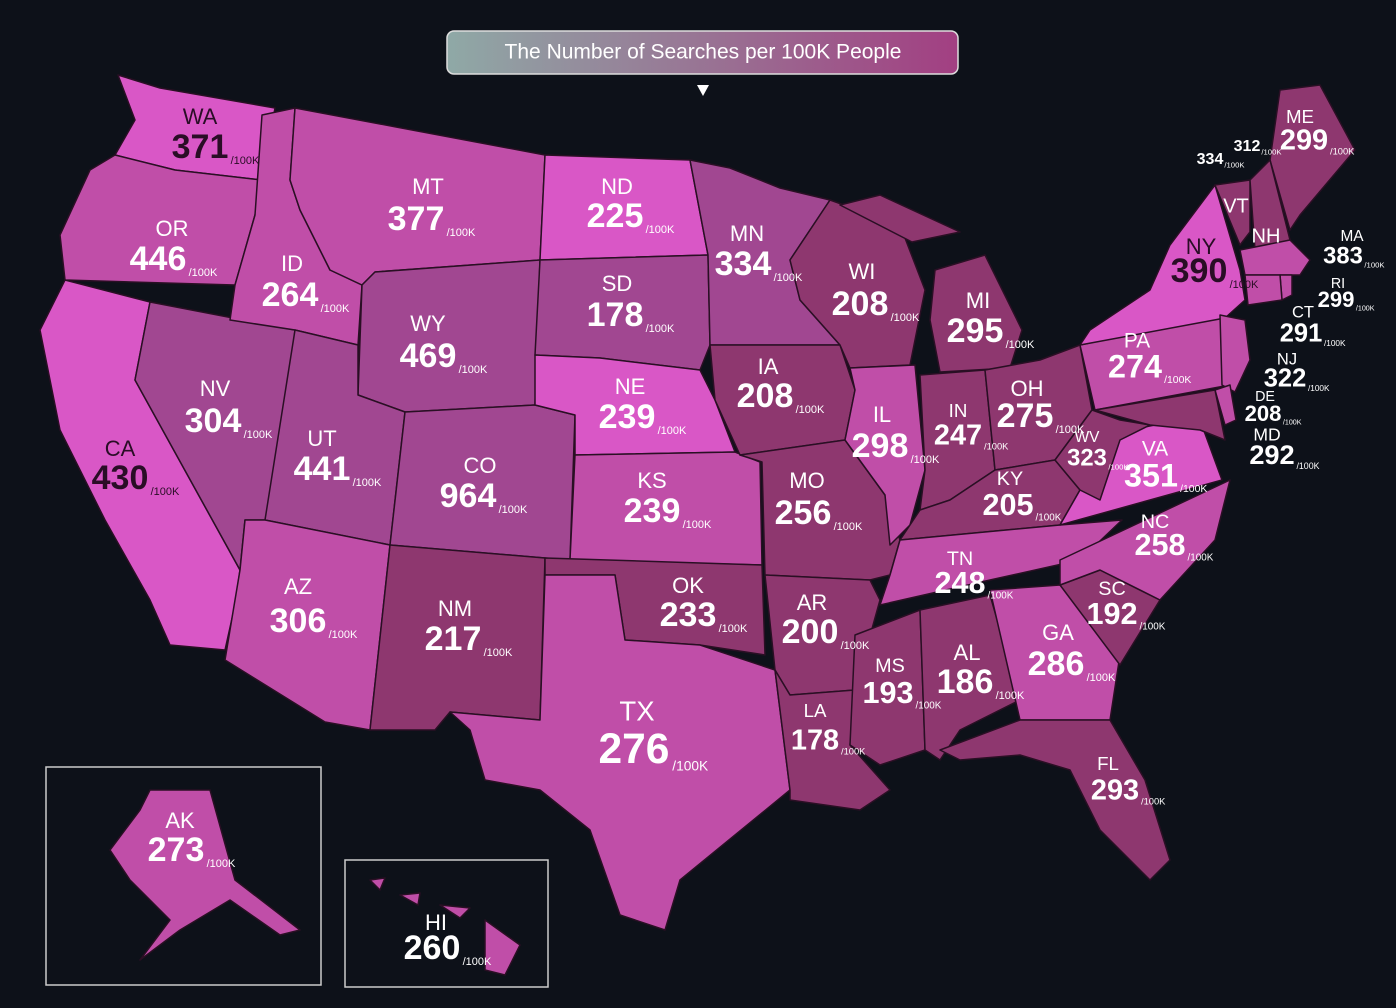 This screenshot has width=1396, height=1008. I want to click on state-value: 276, so click(634, 749).